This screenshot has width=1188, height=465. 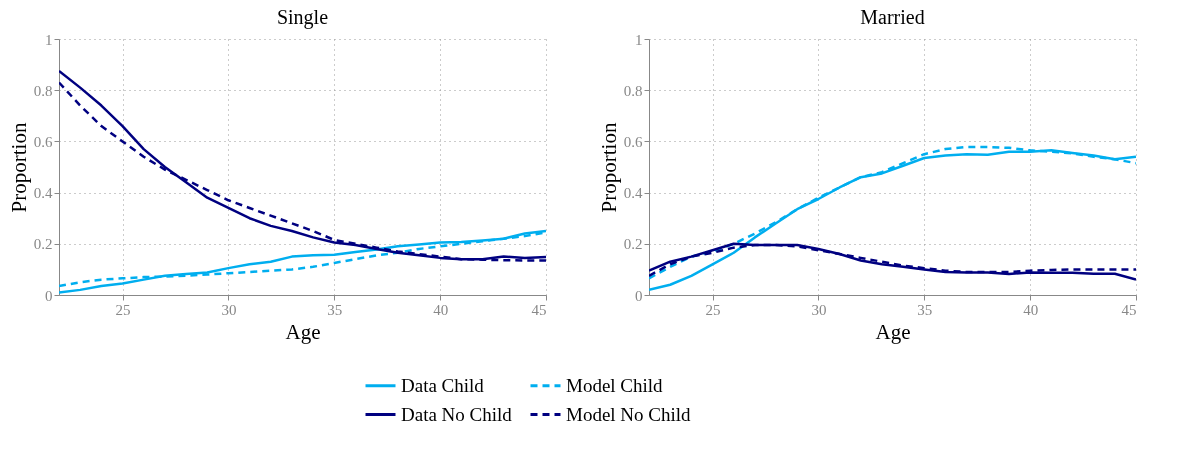 I want to click on legend-label: Data Child, so click(x=443, y=385).